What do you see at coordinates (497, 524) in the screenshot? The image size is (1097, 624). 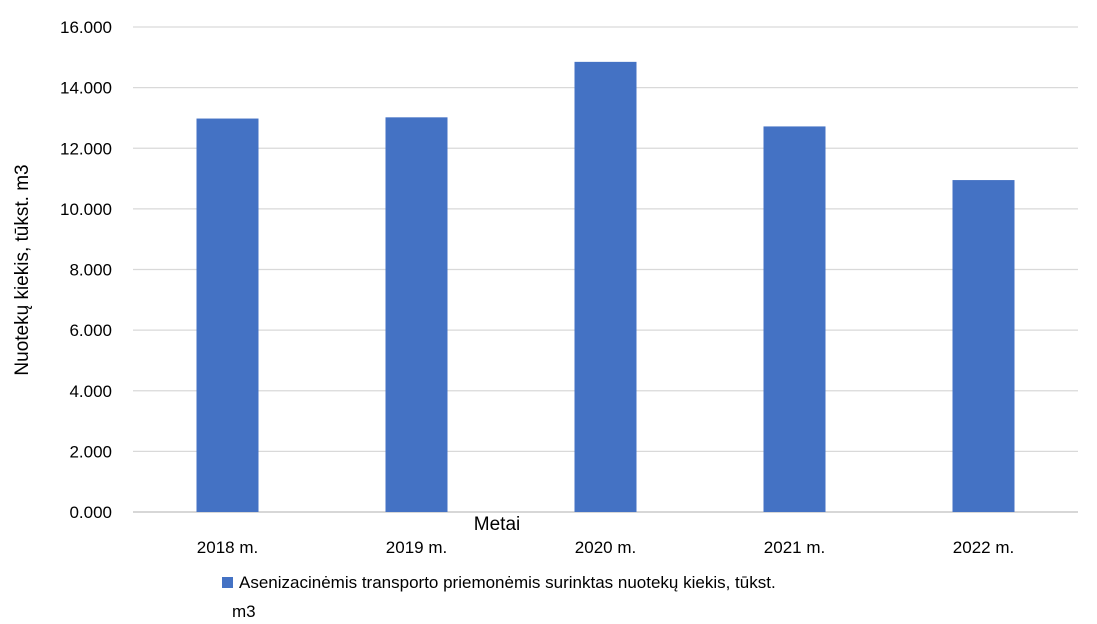 I see `x-axis-title: Metai` at bounding box center [497, 524].